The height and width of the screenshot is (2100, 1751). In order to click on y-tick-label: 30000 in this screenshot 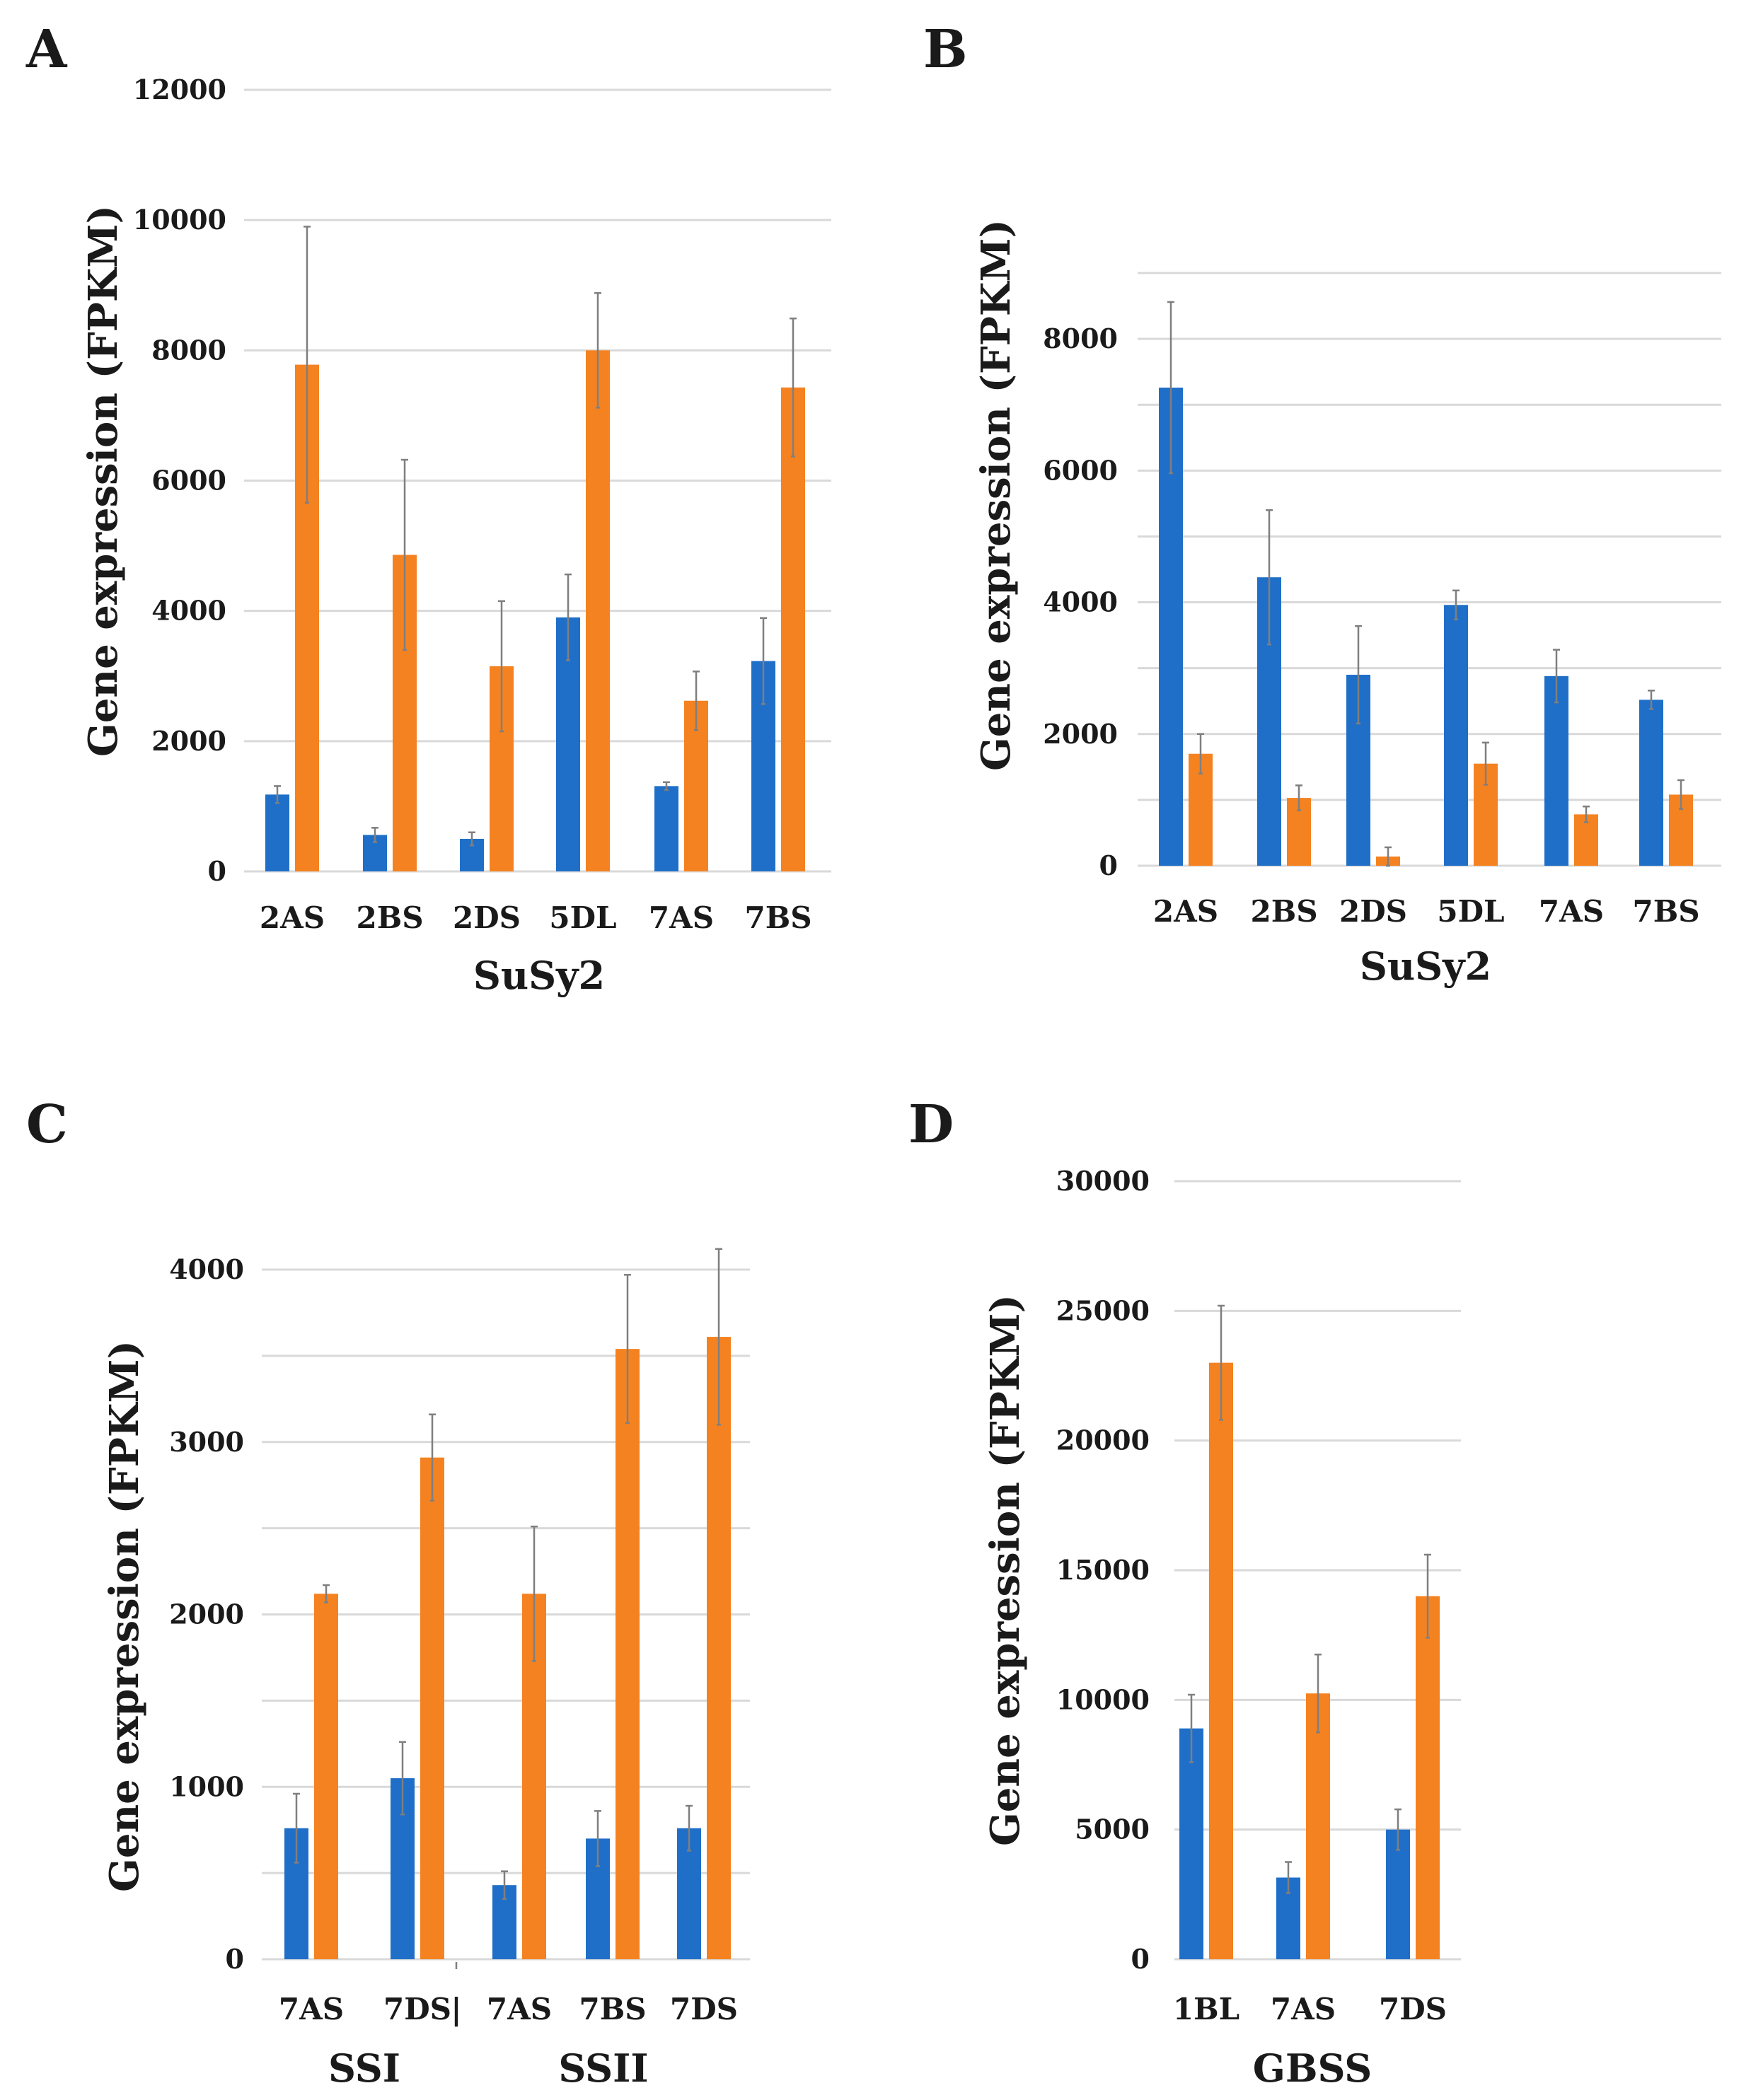, I will do `click(1103, 1181)`.